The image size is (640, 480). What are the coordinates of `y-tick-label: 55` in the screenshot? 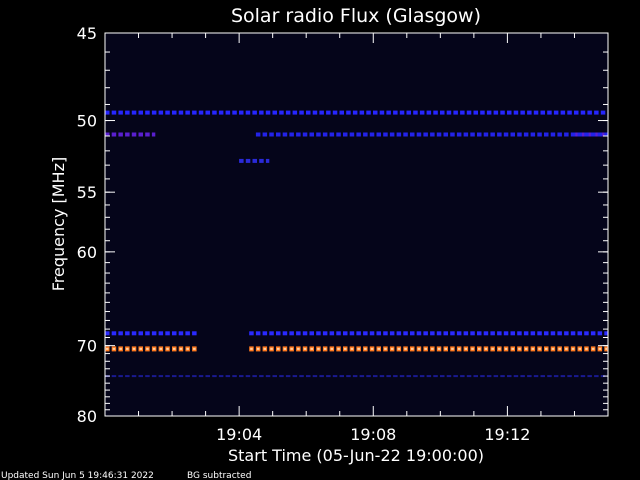 It's located at (87, 192).